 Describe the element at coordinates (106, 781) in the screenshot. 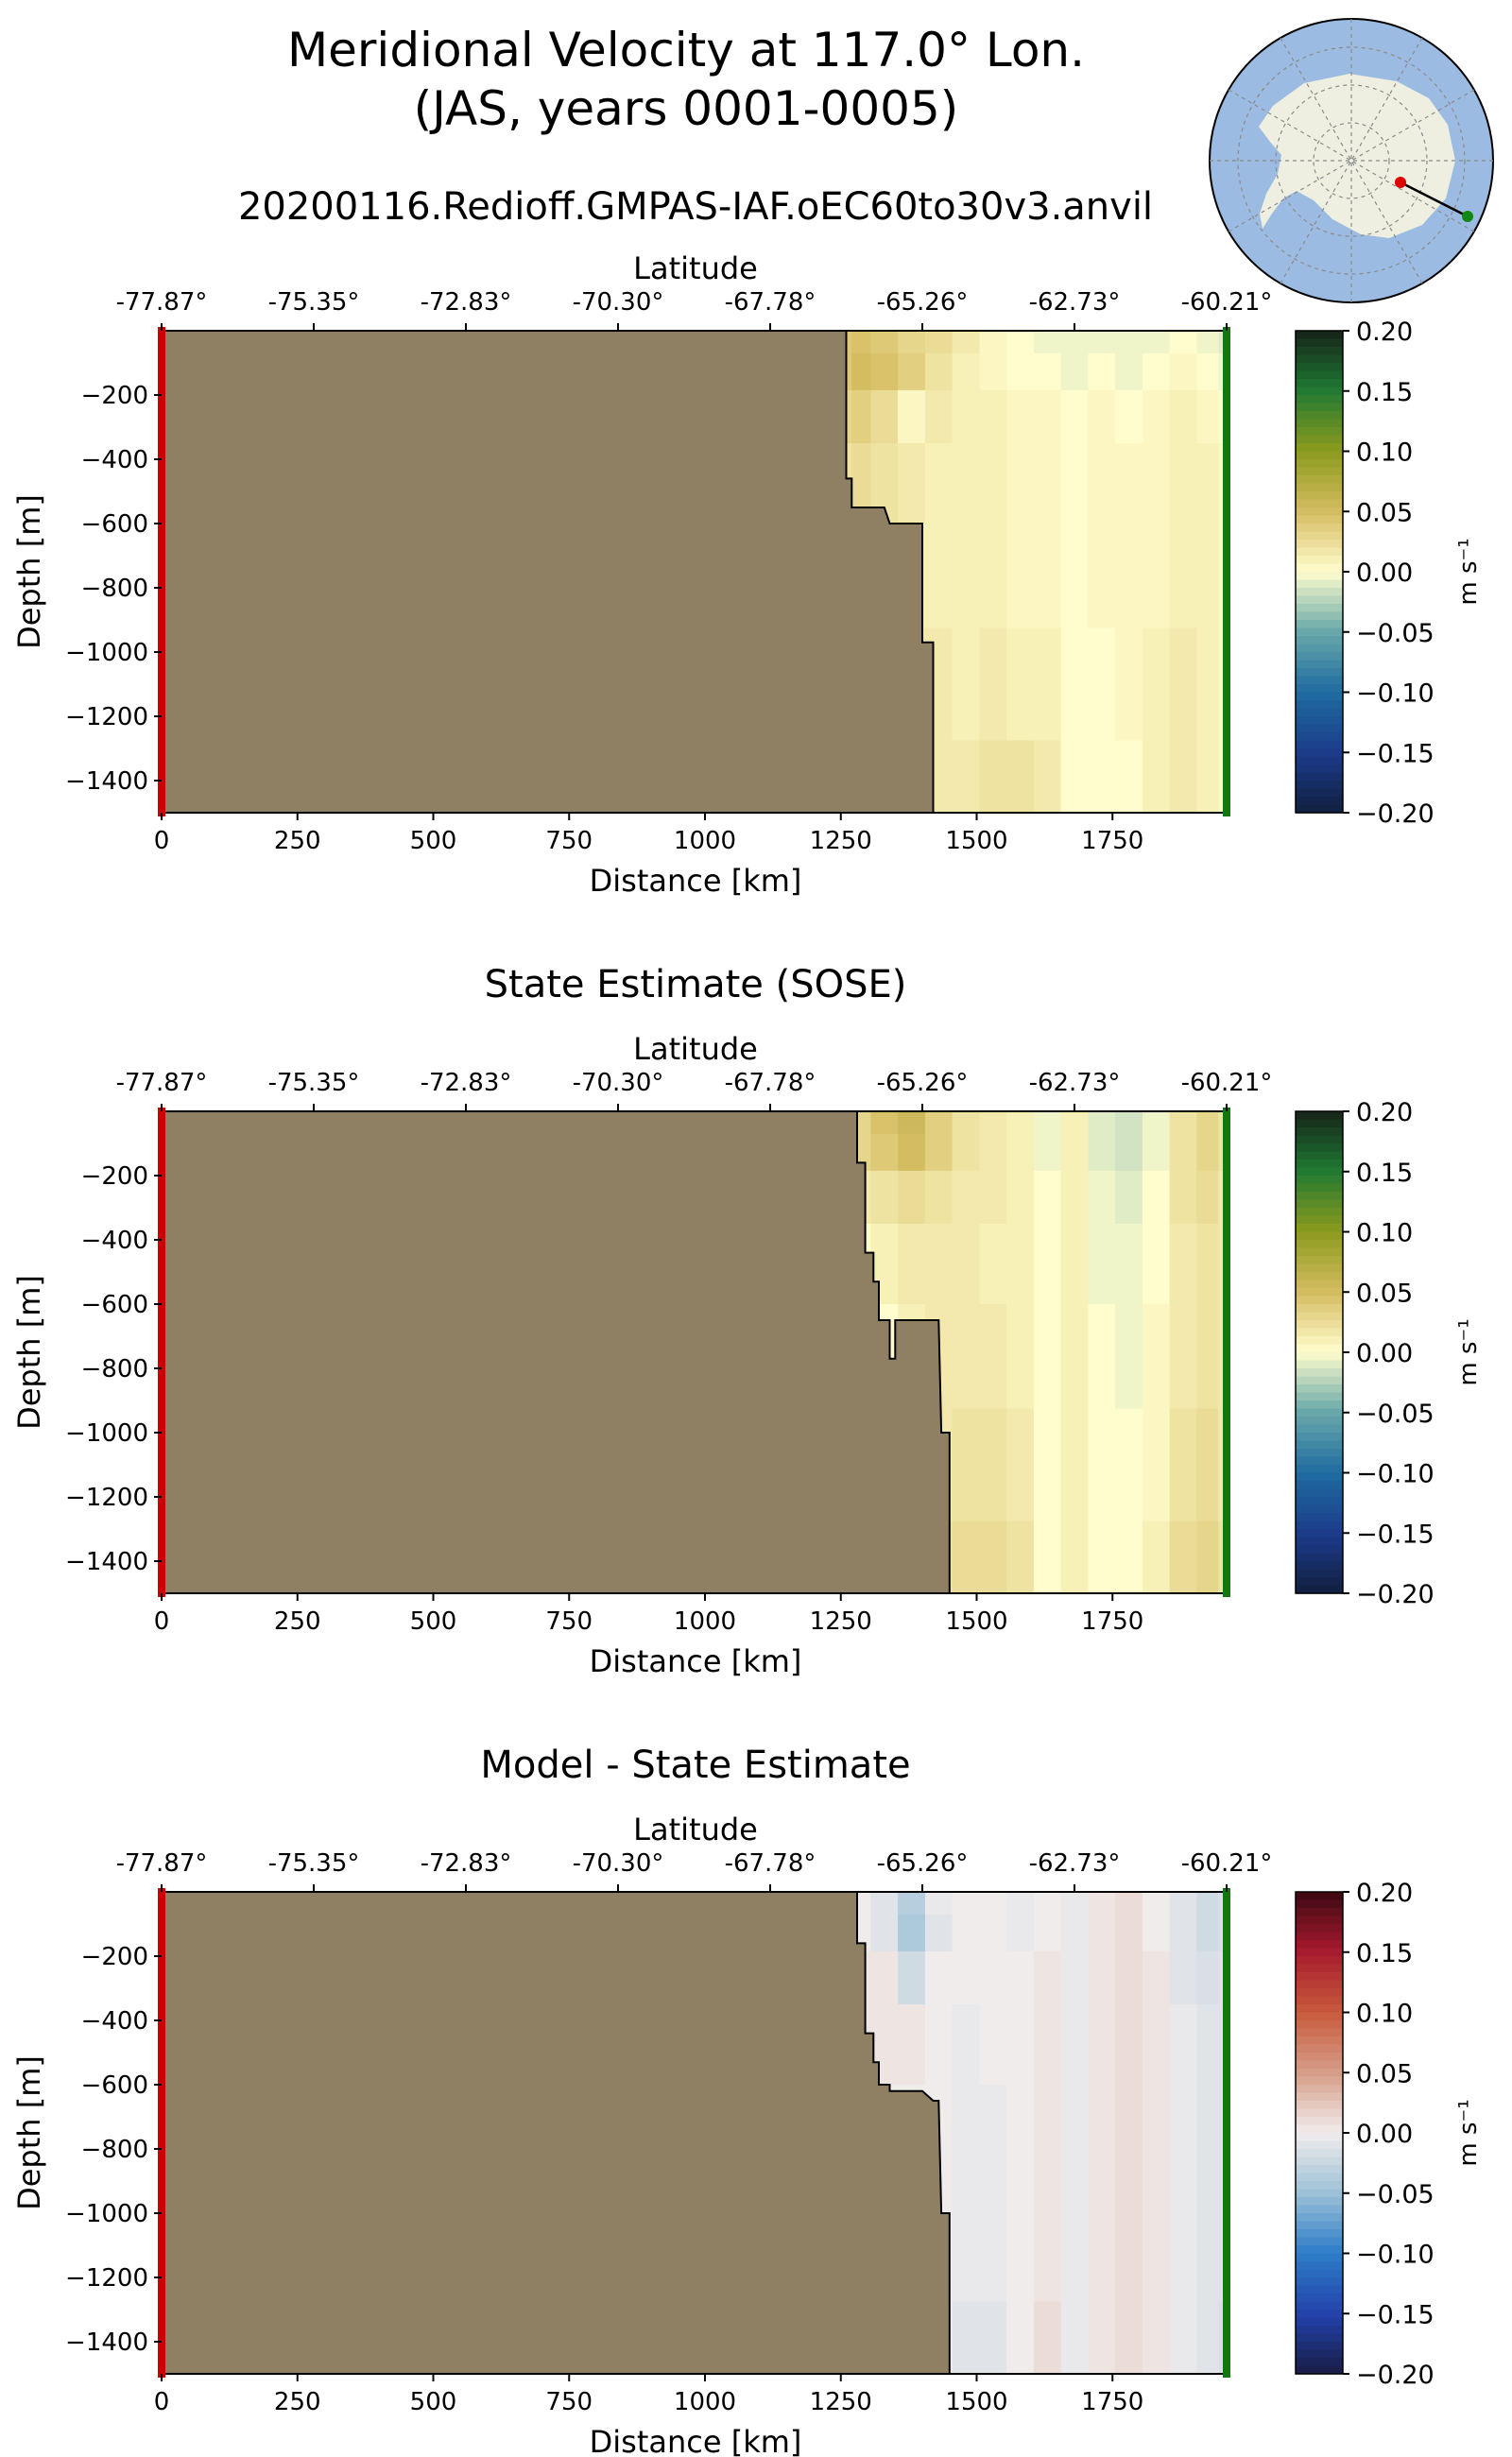

I see `y-tick-label: −1400` at that location.